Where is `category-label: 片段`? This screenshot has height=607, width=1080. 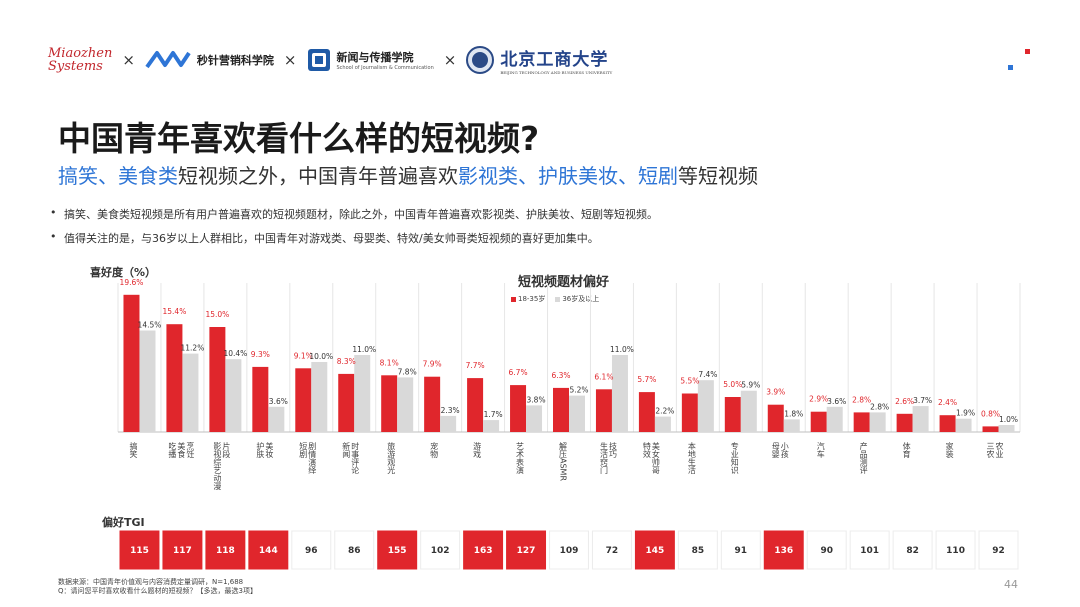
category-label: 片段 is located at coordinates (226, 450).